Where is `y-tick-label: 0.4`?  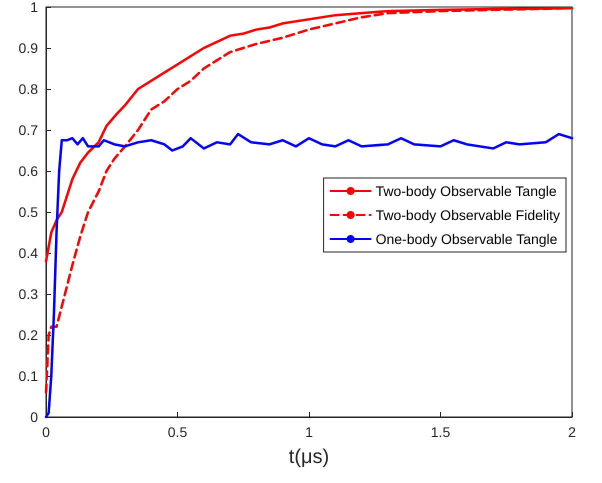 y-tick-label: 0.4 is located at coordinates (28, 253).